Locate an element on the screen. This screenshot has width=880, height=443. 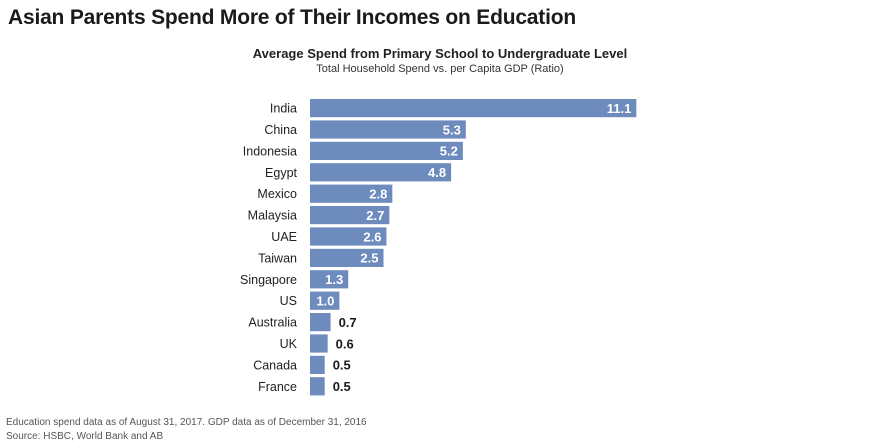
category-label: Australia is located at coordinates (272, 323).